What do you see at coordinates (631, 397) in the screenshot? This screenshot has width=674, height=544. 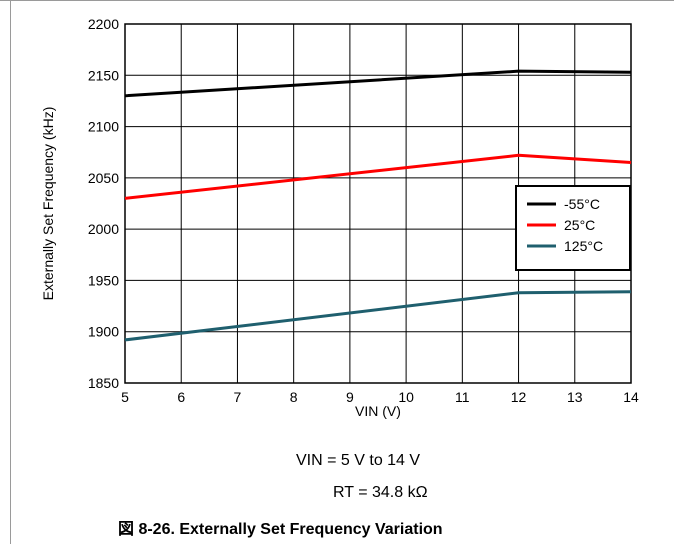 I see `x-tick-label: 14` at bounding box center [631, 397].